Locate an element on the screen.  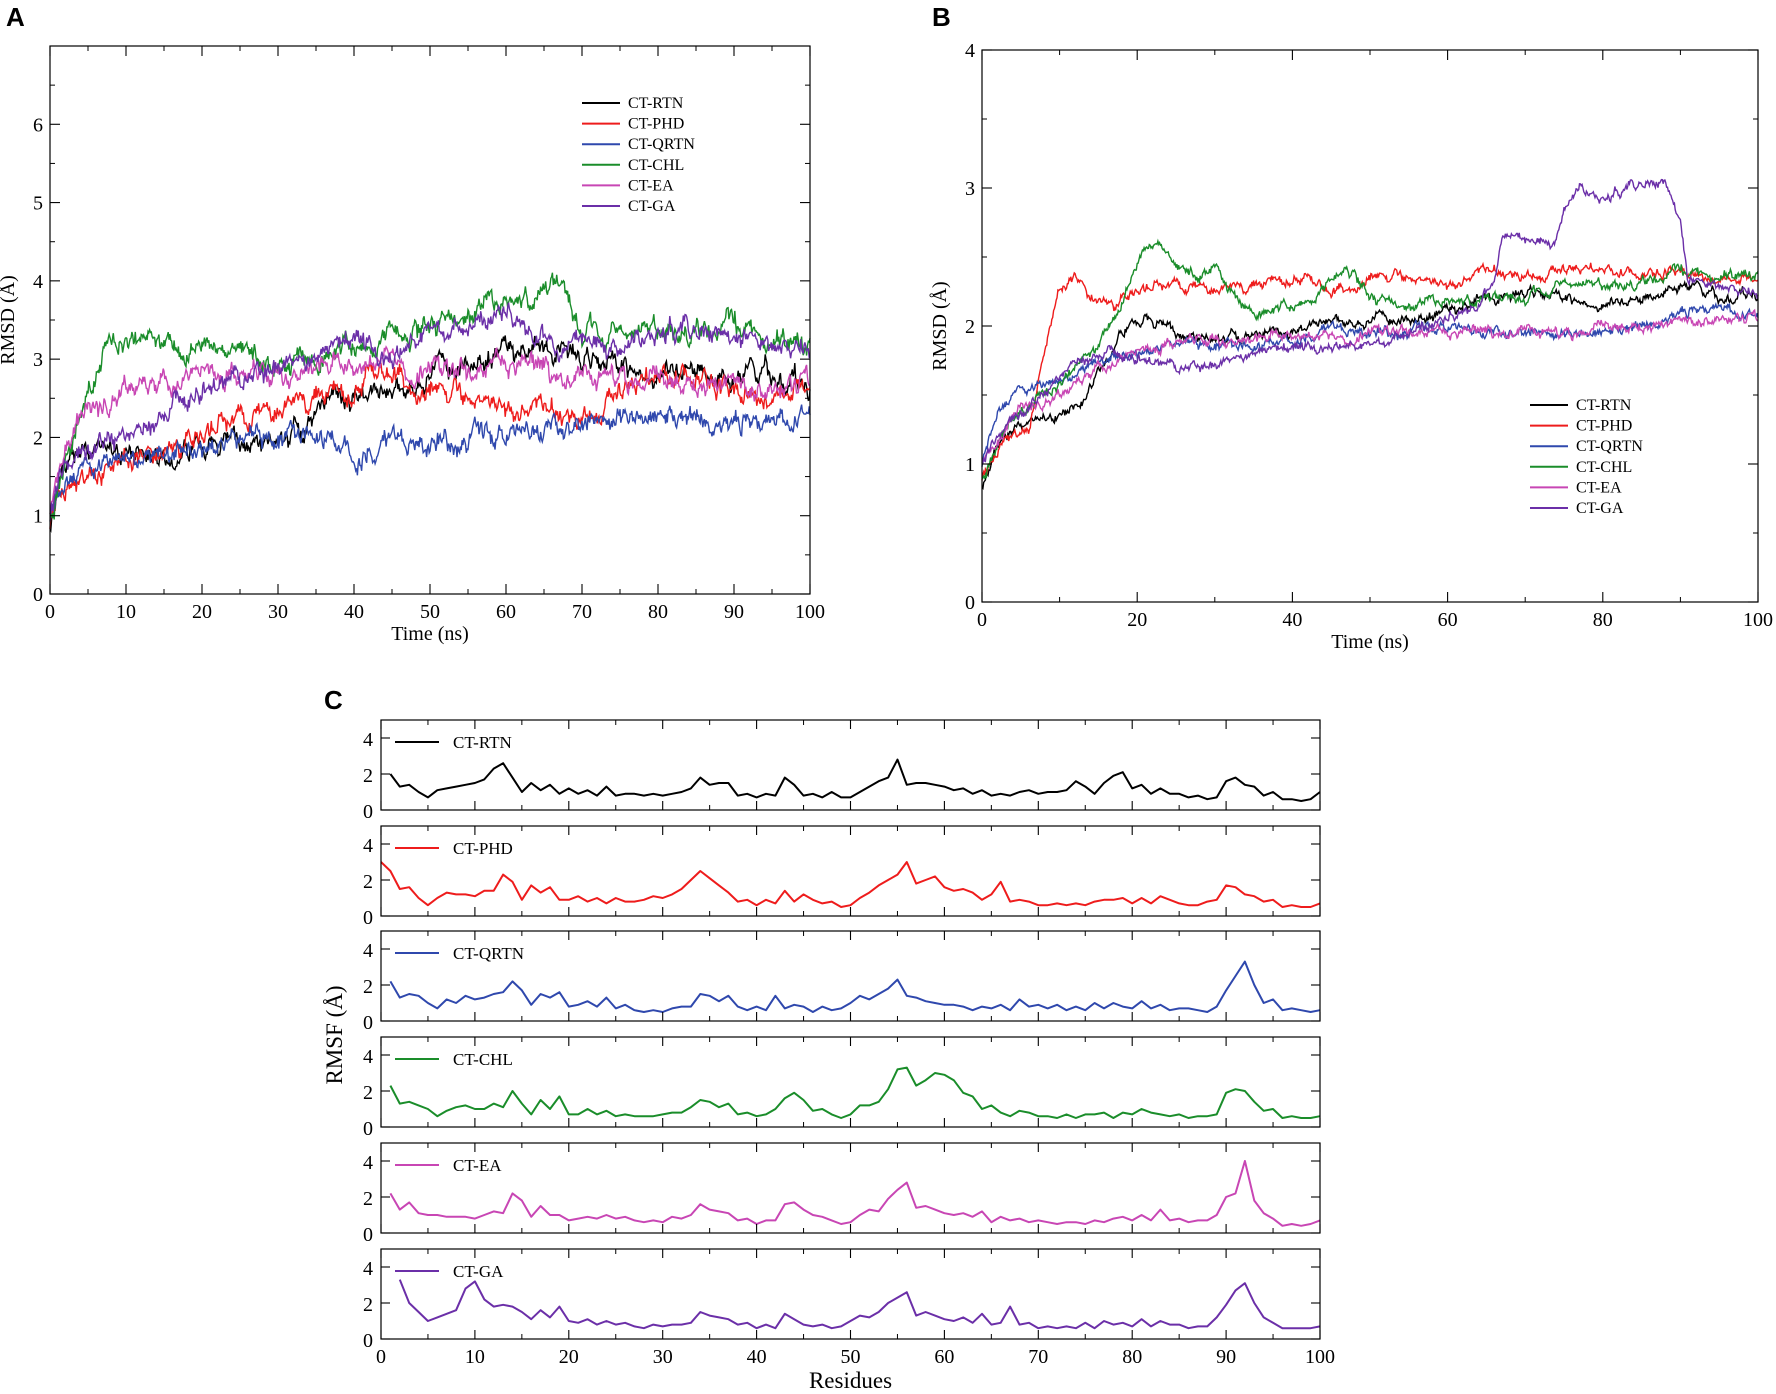
panel-c-x-tick-label: 10 is located at coordinates (475, 1357).